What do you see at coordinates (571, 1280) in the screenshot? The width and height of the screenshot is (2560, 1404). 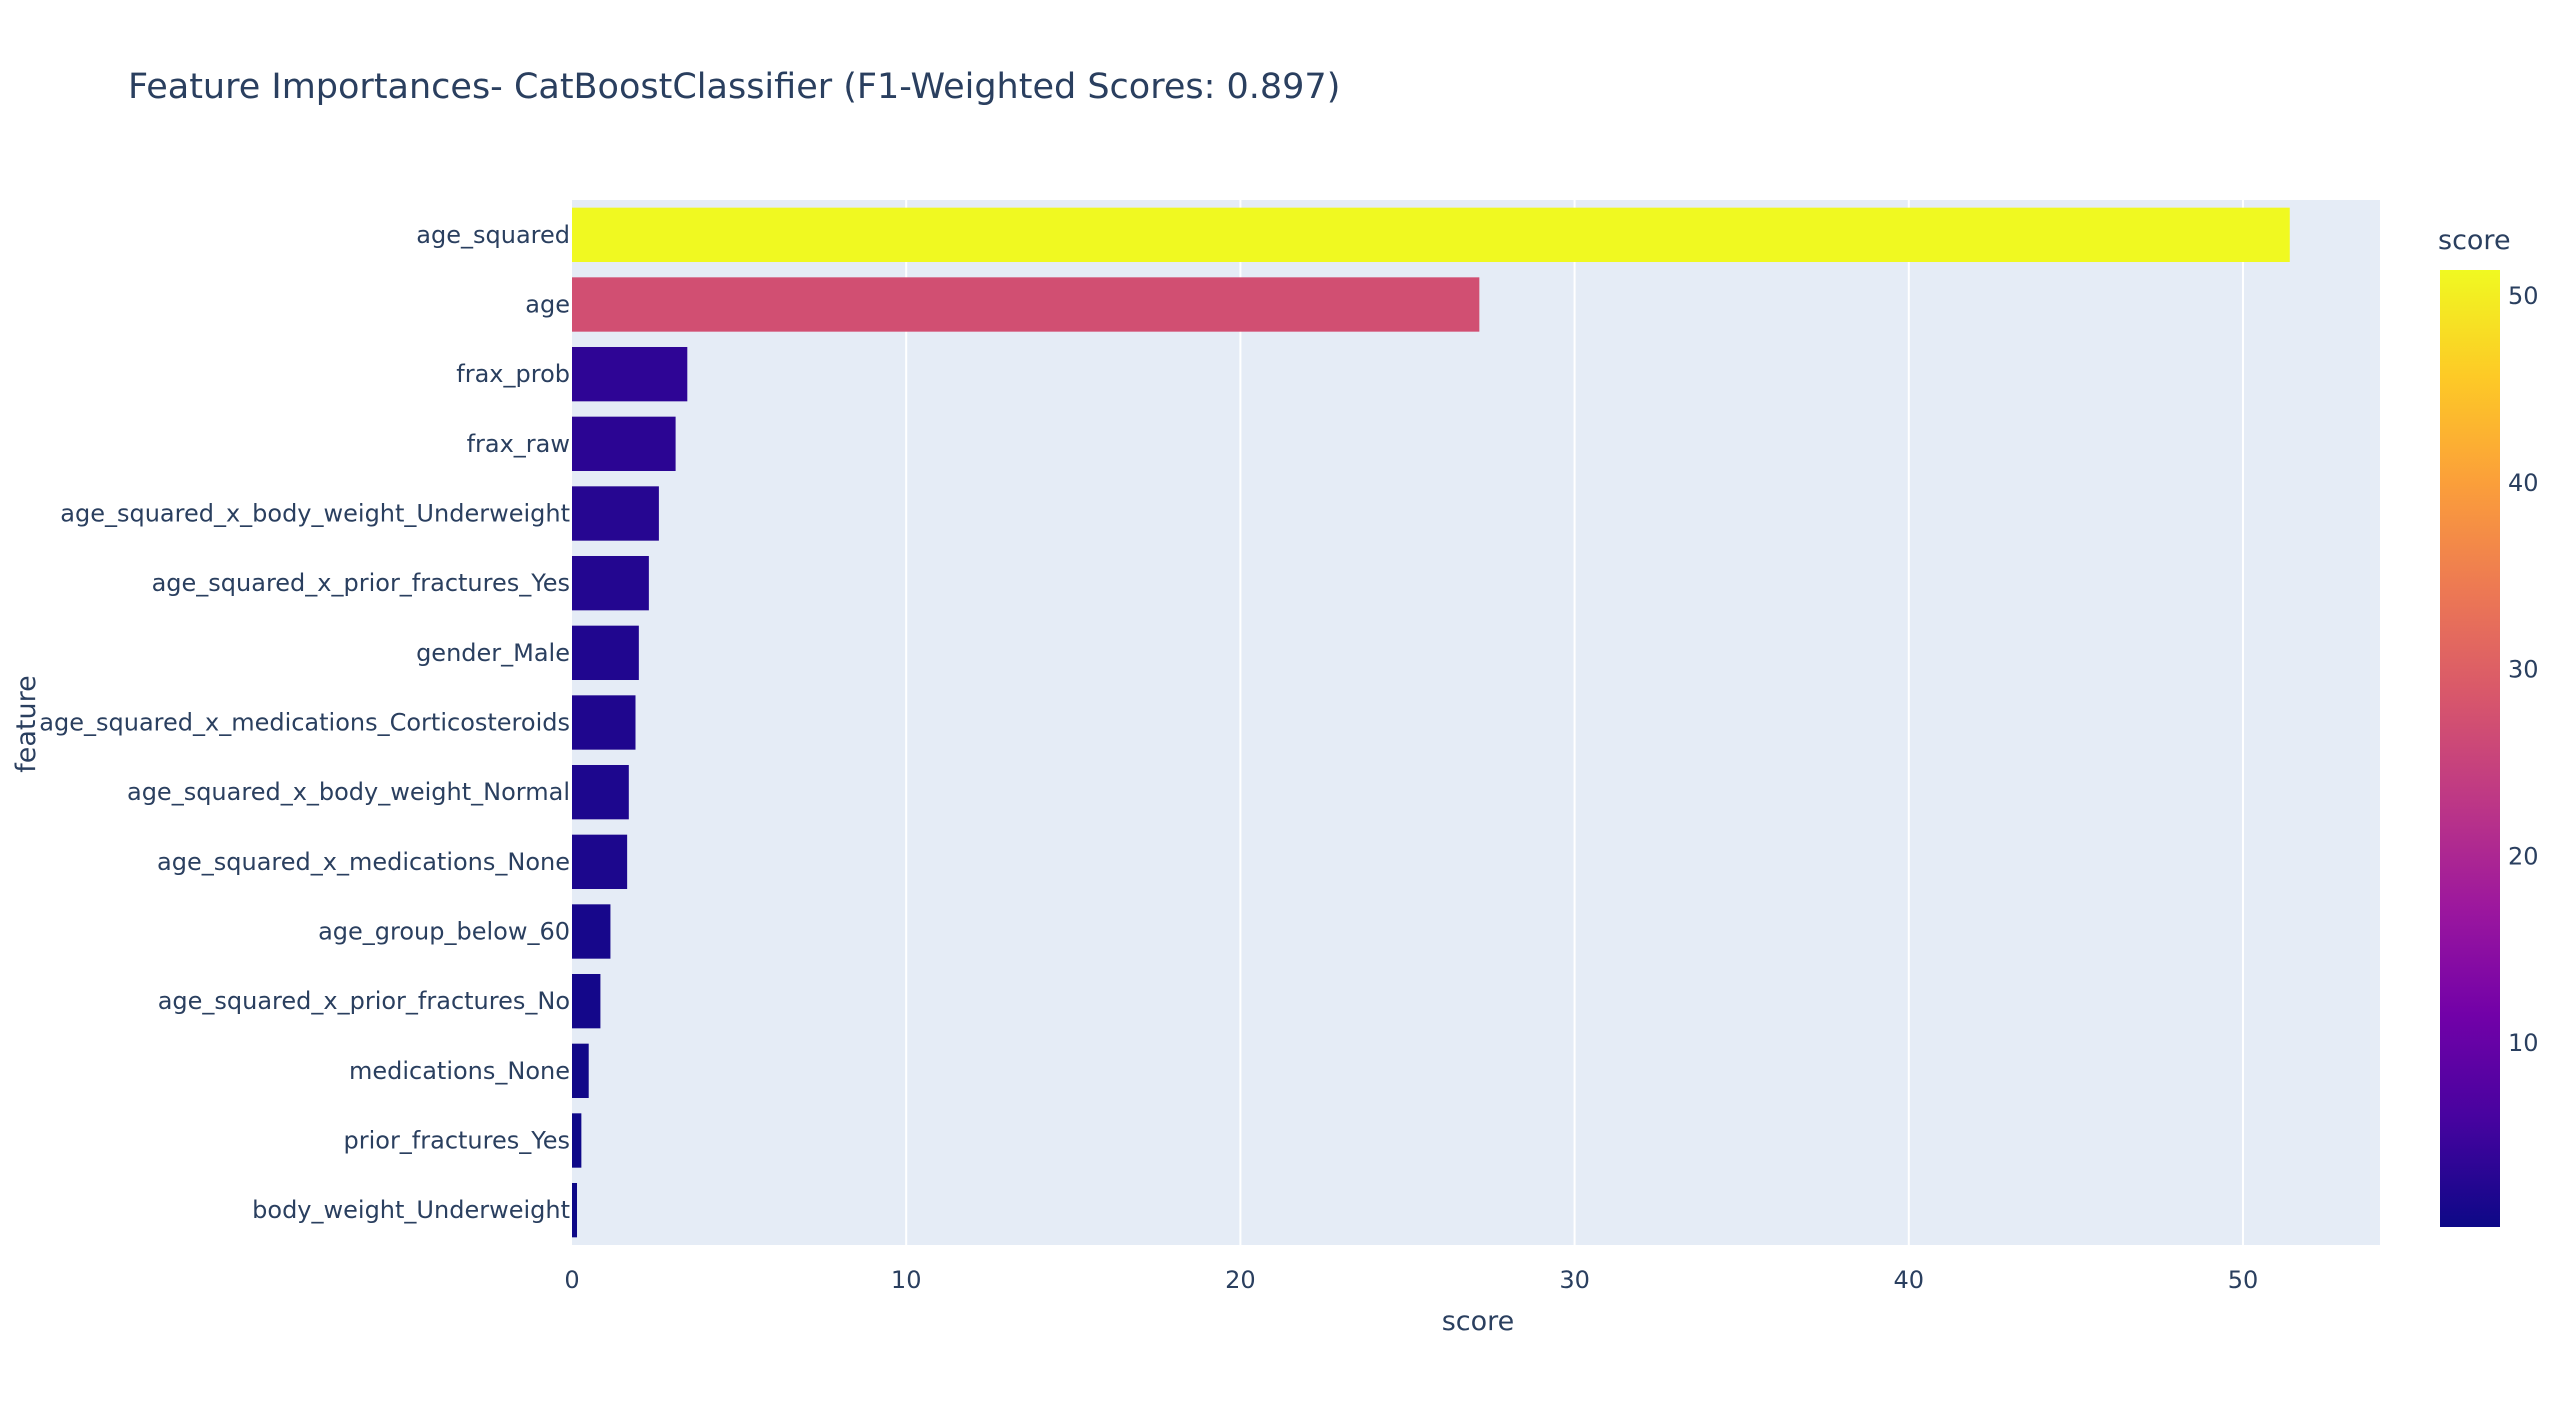 I see `x-tick-label: 0` at bounding box center [571, 1280].